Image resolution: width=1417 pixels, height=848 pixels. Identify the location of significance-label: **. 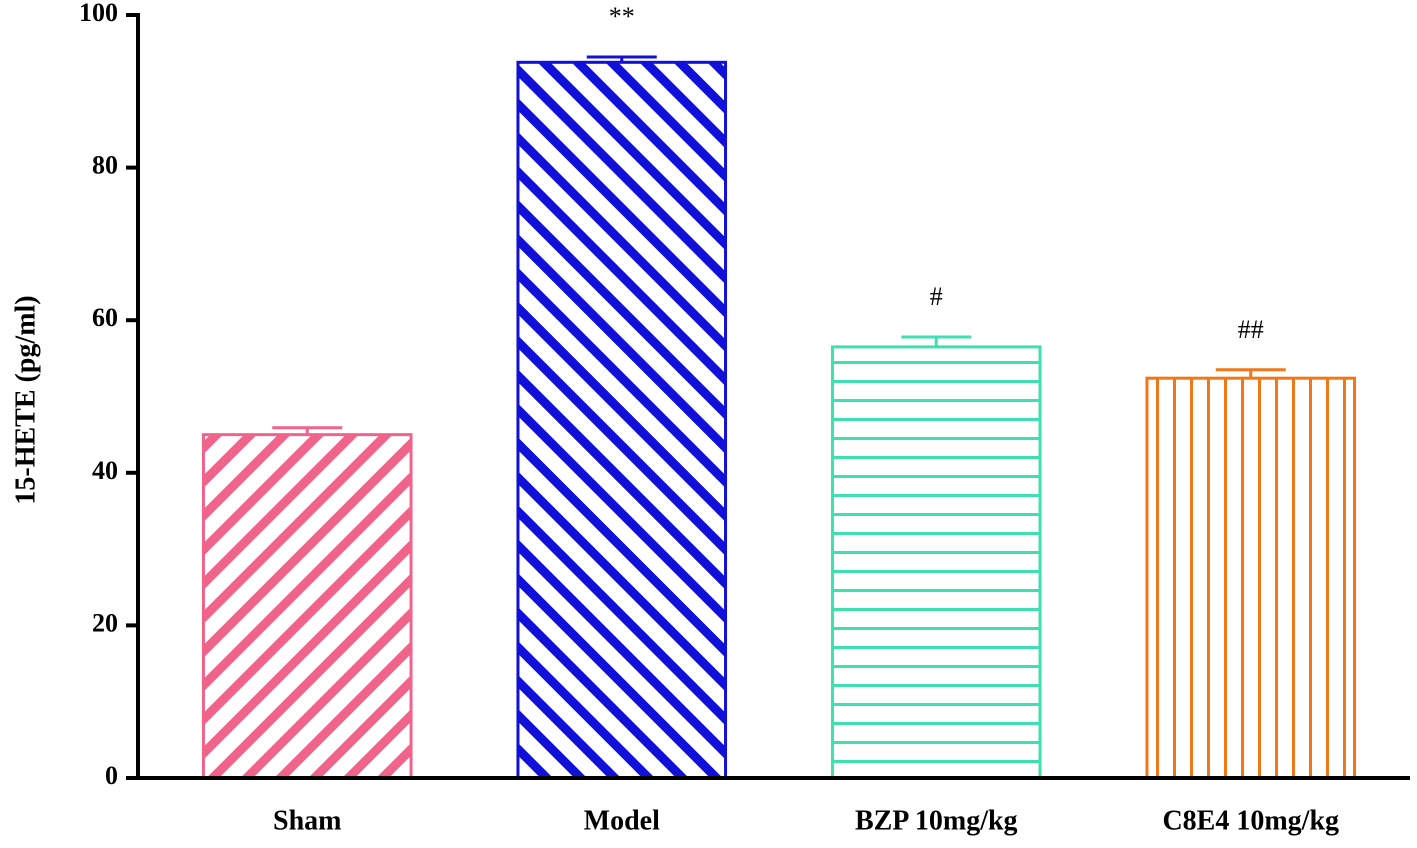
(622, 16).